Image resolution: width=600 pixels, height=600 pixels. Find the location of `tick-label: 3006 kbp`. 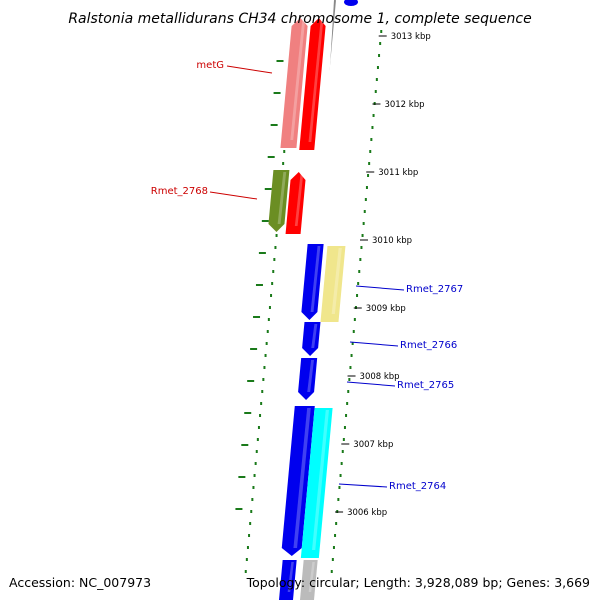

tick-label: 3006 kbp is located at coordinates (367, 513).